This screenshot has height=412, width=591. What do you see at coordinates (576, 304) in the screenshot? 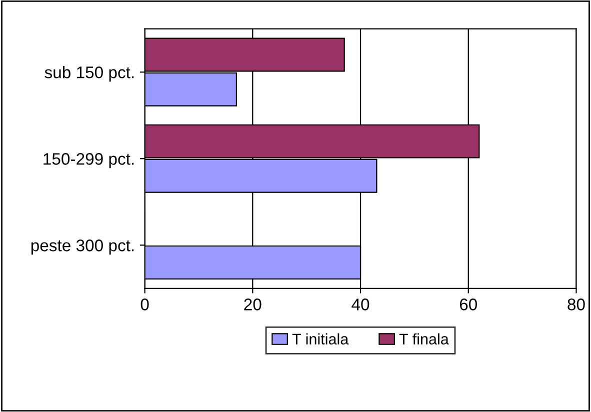
I see `x-tick-label: 80` at bounding box center [576, 304].